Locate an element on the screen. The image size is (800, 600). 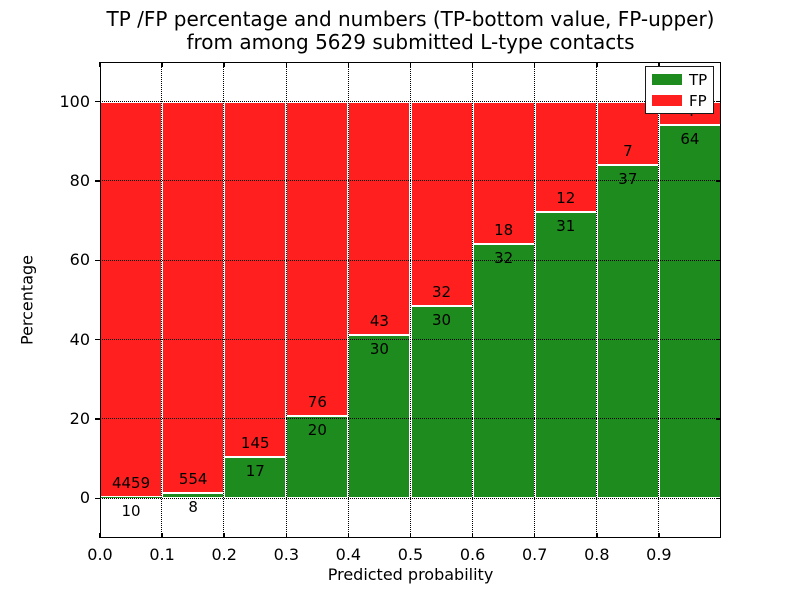
gridline-x-0.9 is located at coordinates (659, 300).